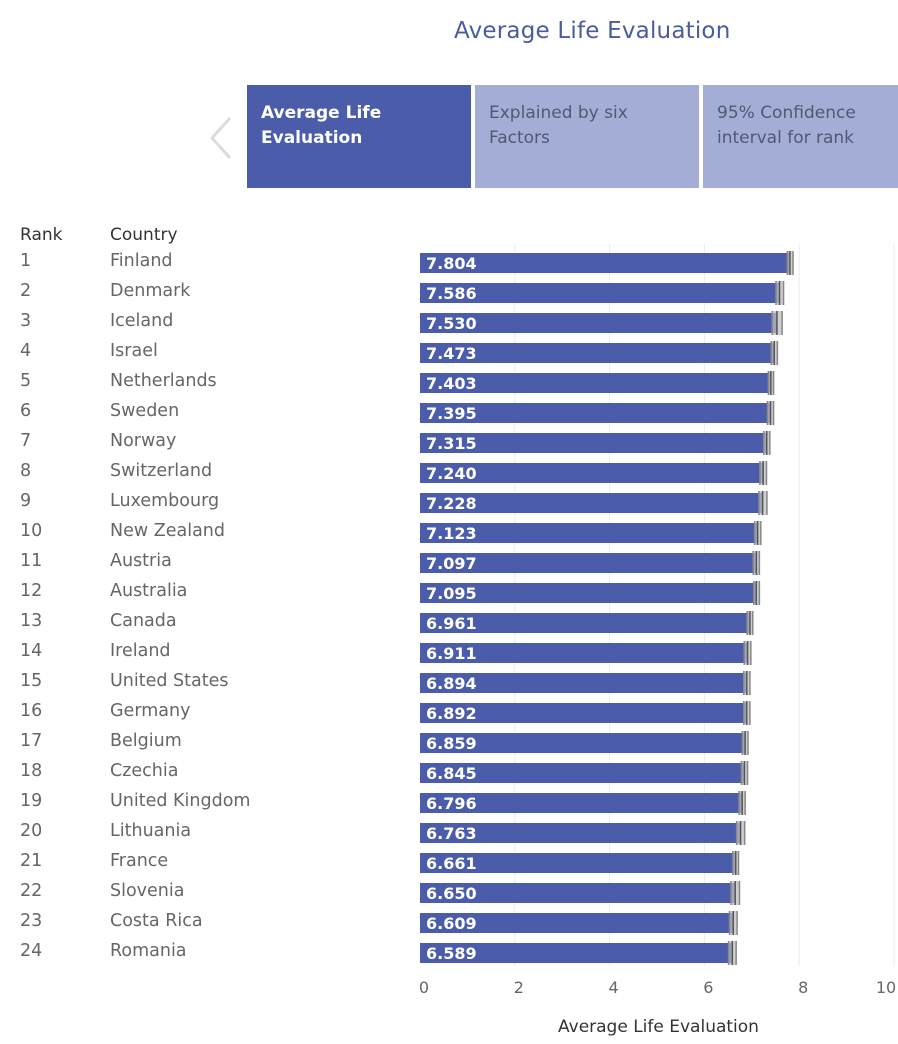 This screenshot has height=1044, width=898. I want to click on country-cell: Costa Rica, so click(156, 921).